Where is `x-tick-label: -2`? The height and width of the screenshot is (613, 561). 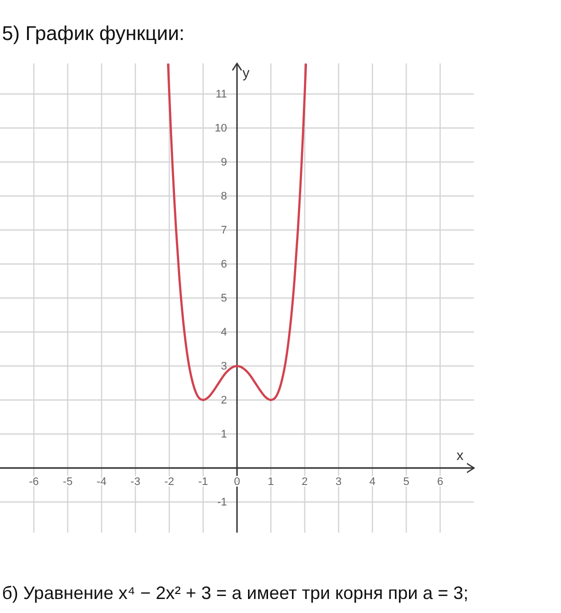
x-tick-label: -2 is located at coordinates (169, 482).